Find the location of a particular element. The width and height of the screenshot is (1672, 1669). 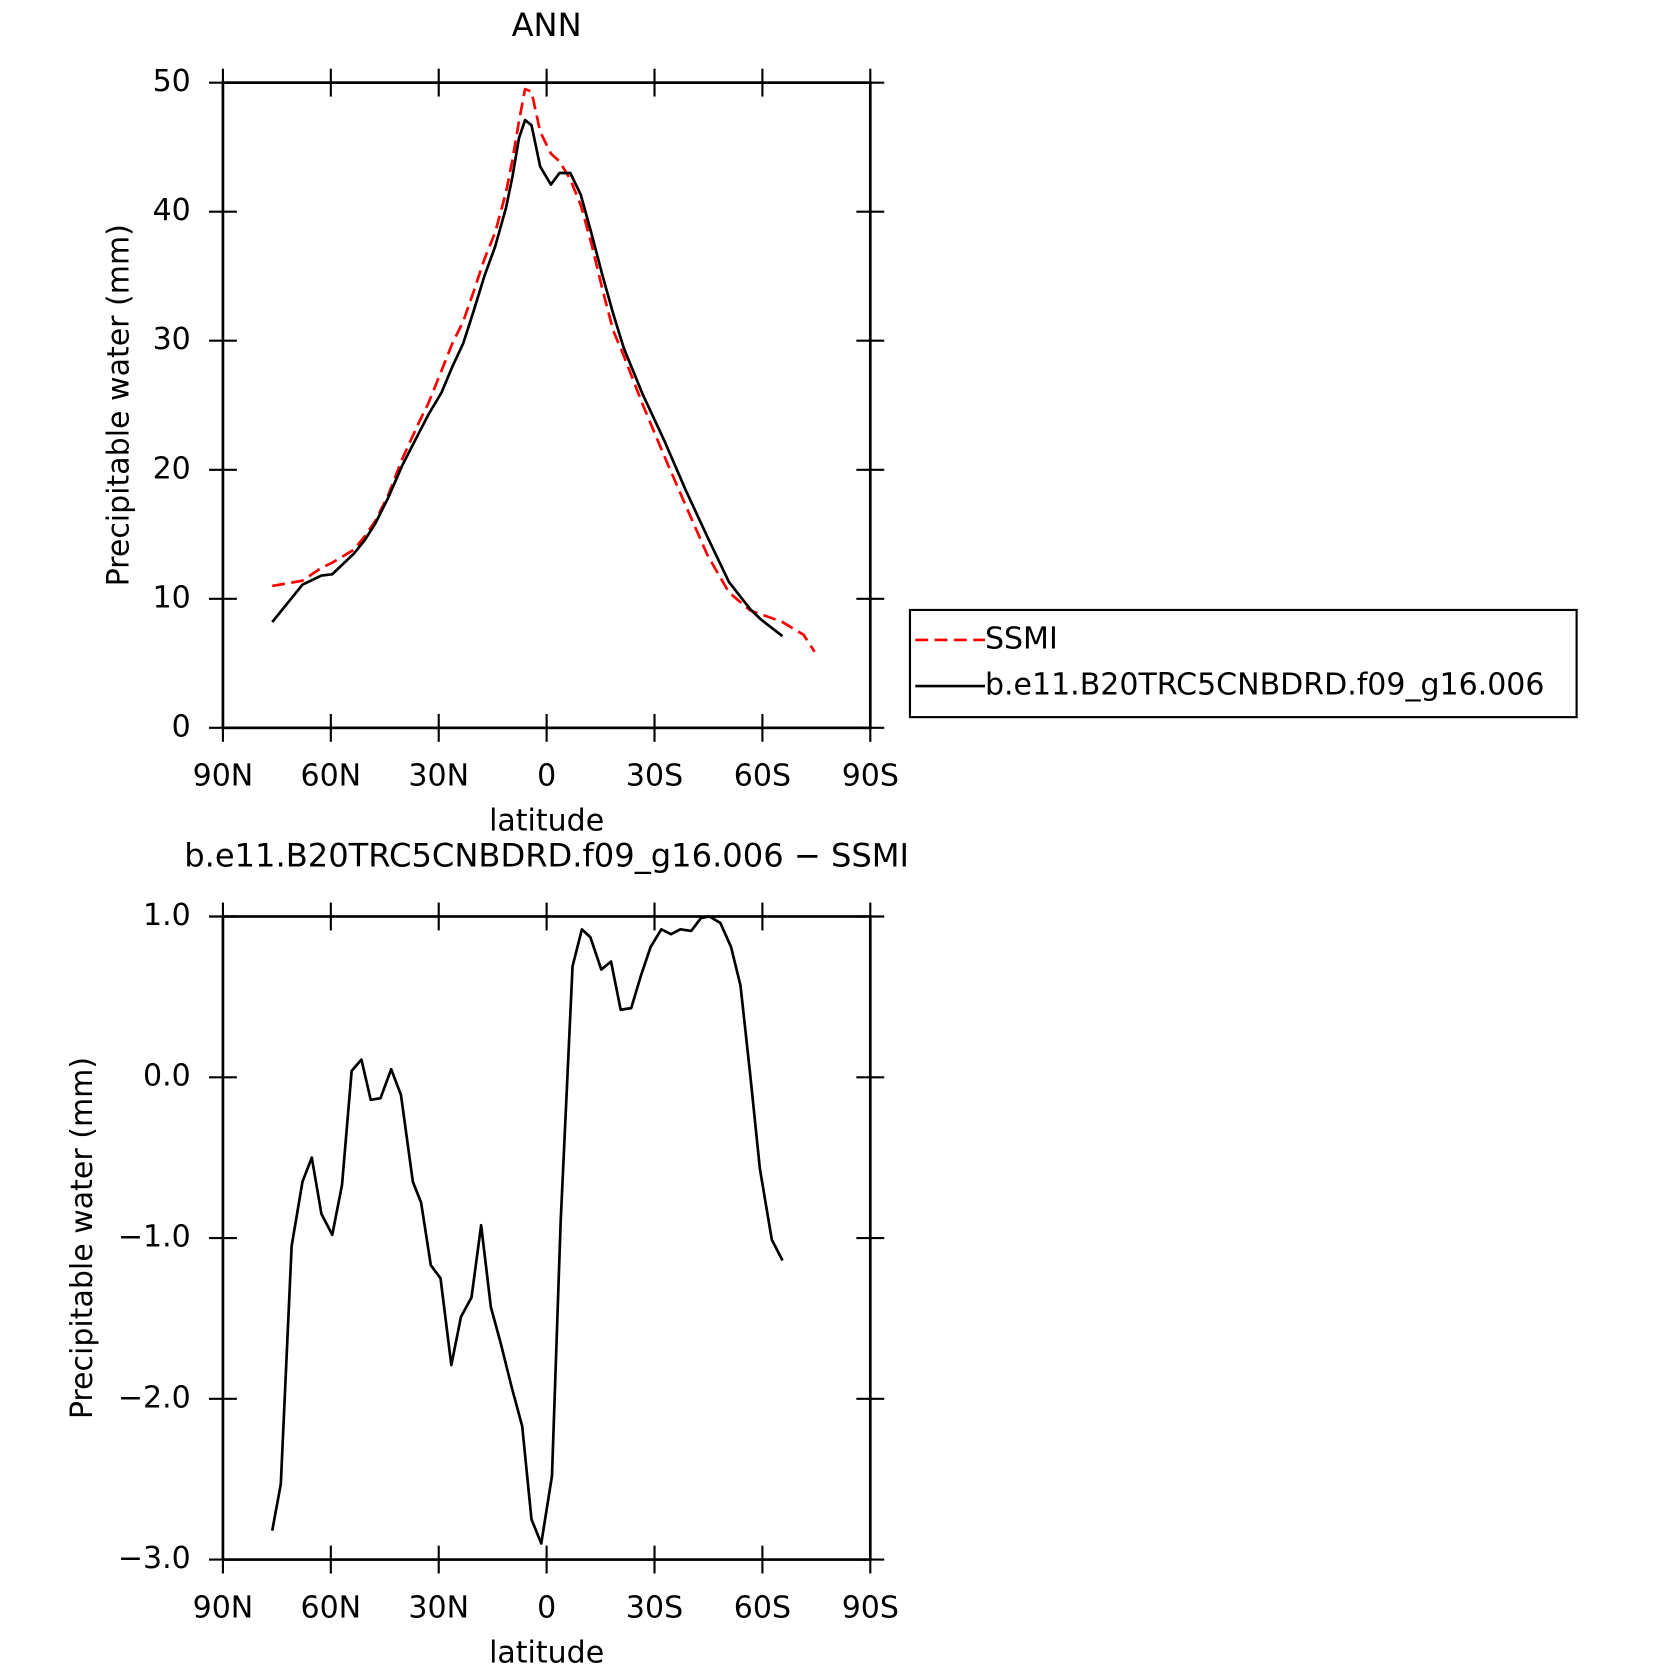

legend-label: SSMI is located at coordinates (1021, 638).